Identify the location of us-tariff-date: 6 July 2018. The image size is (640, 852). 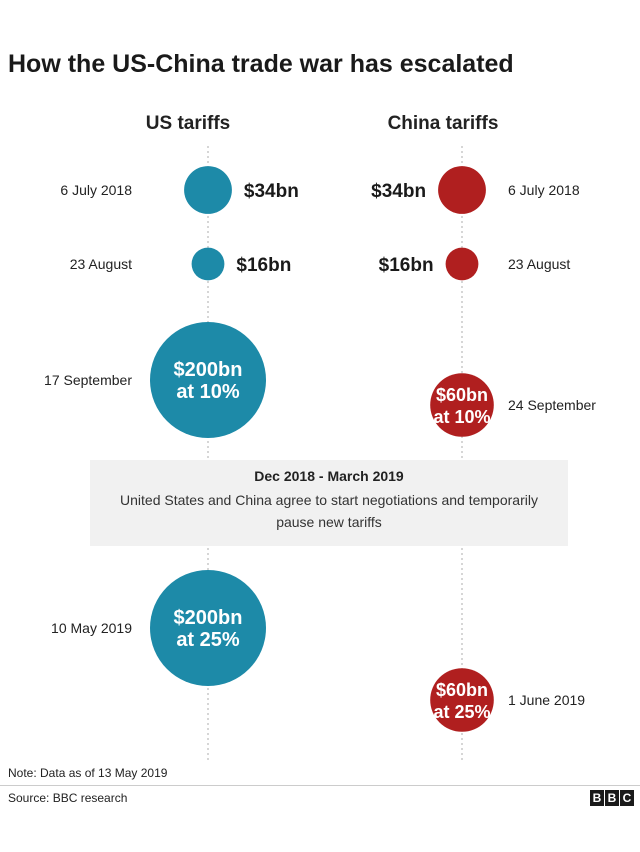
(96, 190).